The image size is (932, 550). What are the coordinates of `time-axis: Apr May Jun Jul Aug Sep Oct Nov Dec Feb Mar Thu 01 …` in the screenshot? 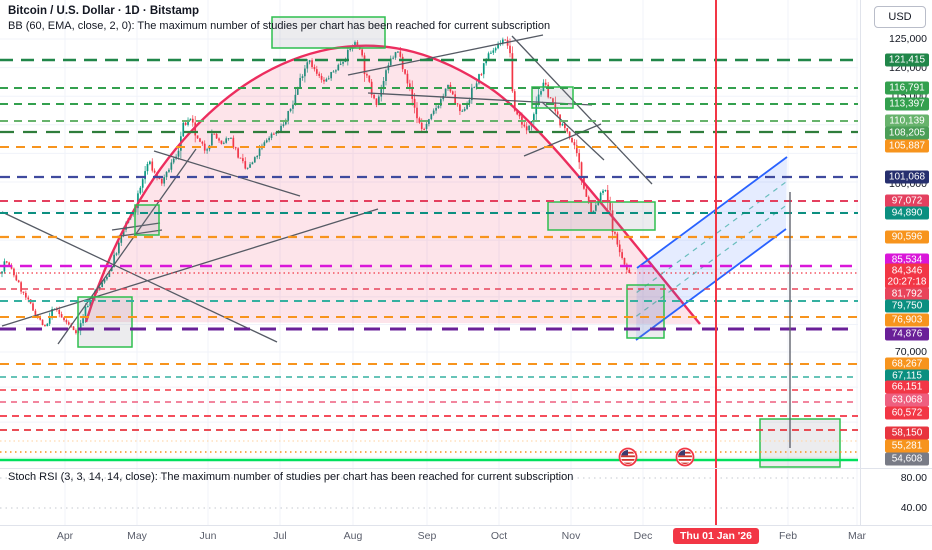 It's located at (466, 538).